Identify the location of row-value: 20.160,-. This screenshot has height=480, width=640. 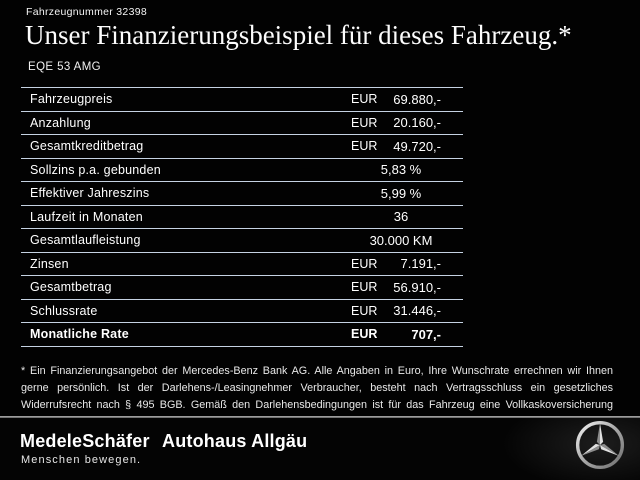
(417, 123).